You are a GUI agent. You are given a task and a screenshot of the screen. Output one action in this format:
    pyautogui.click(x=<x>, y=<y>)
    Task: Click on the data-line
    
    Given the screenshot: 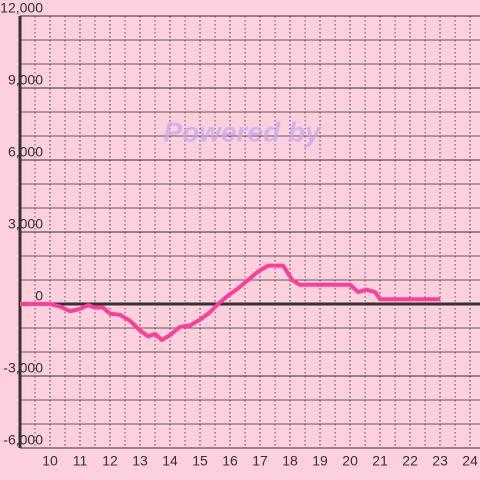 What is the action you would take?
    pyautogui.click(x=230, y=302)
    